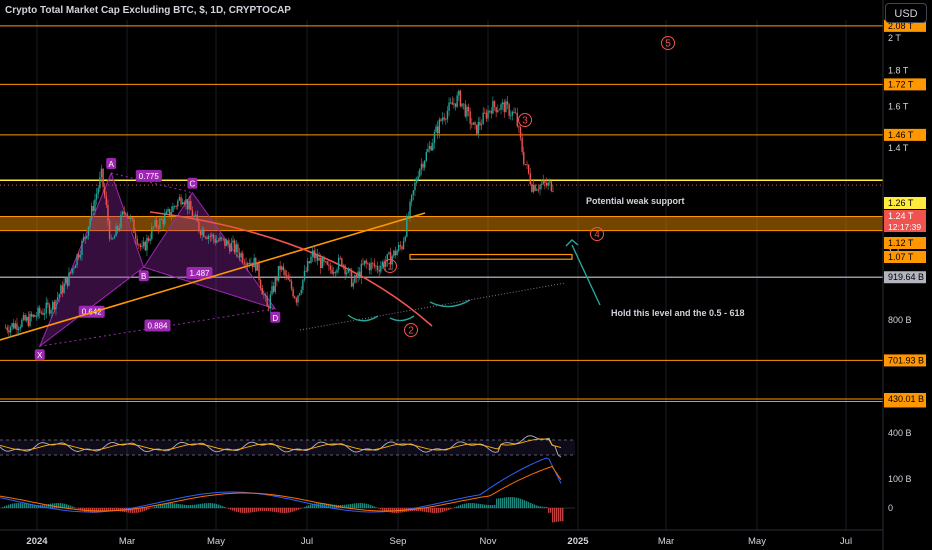 The width and height of the screenshot is (932, 550). Describe the element at coordinates (901, 203) in the screenshot. I see `price-tag-label: 1.26 T` at that location.